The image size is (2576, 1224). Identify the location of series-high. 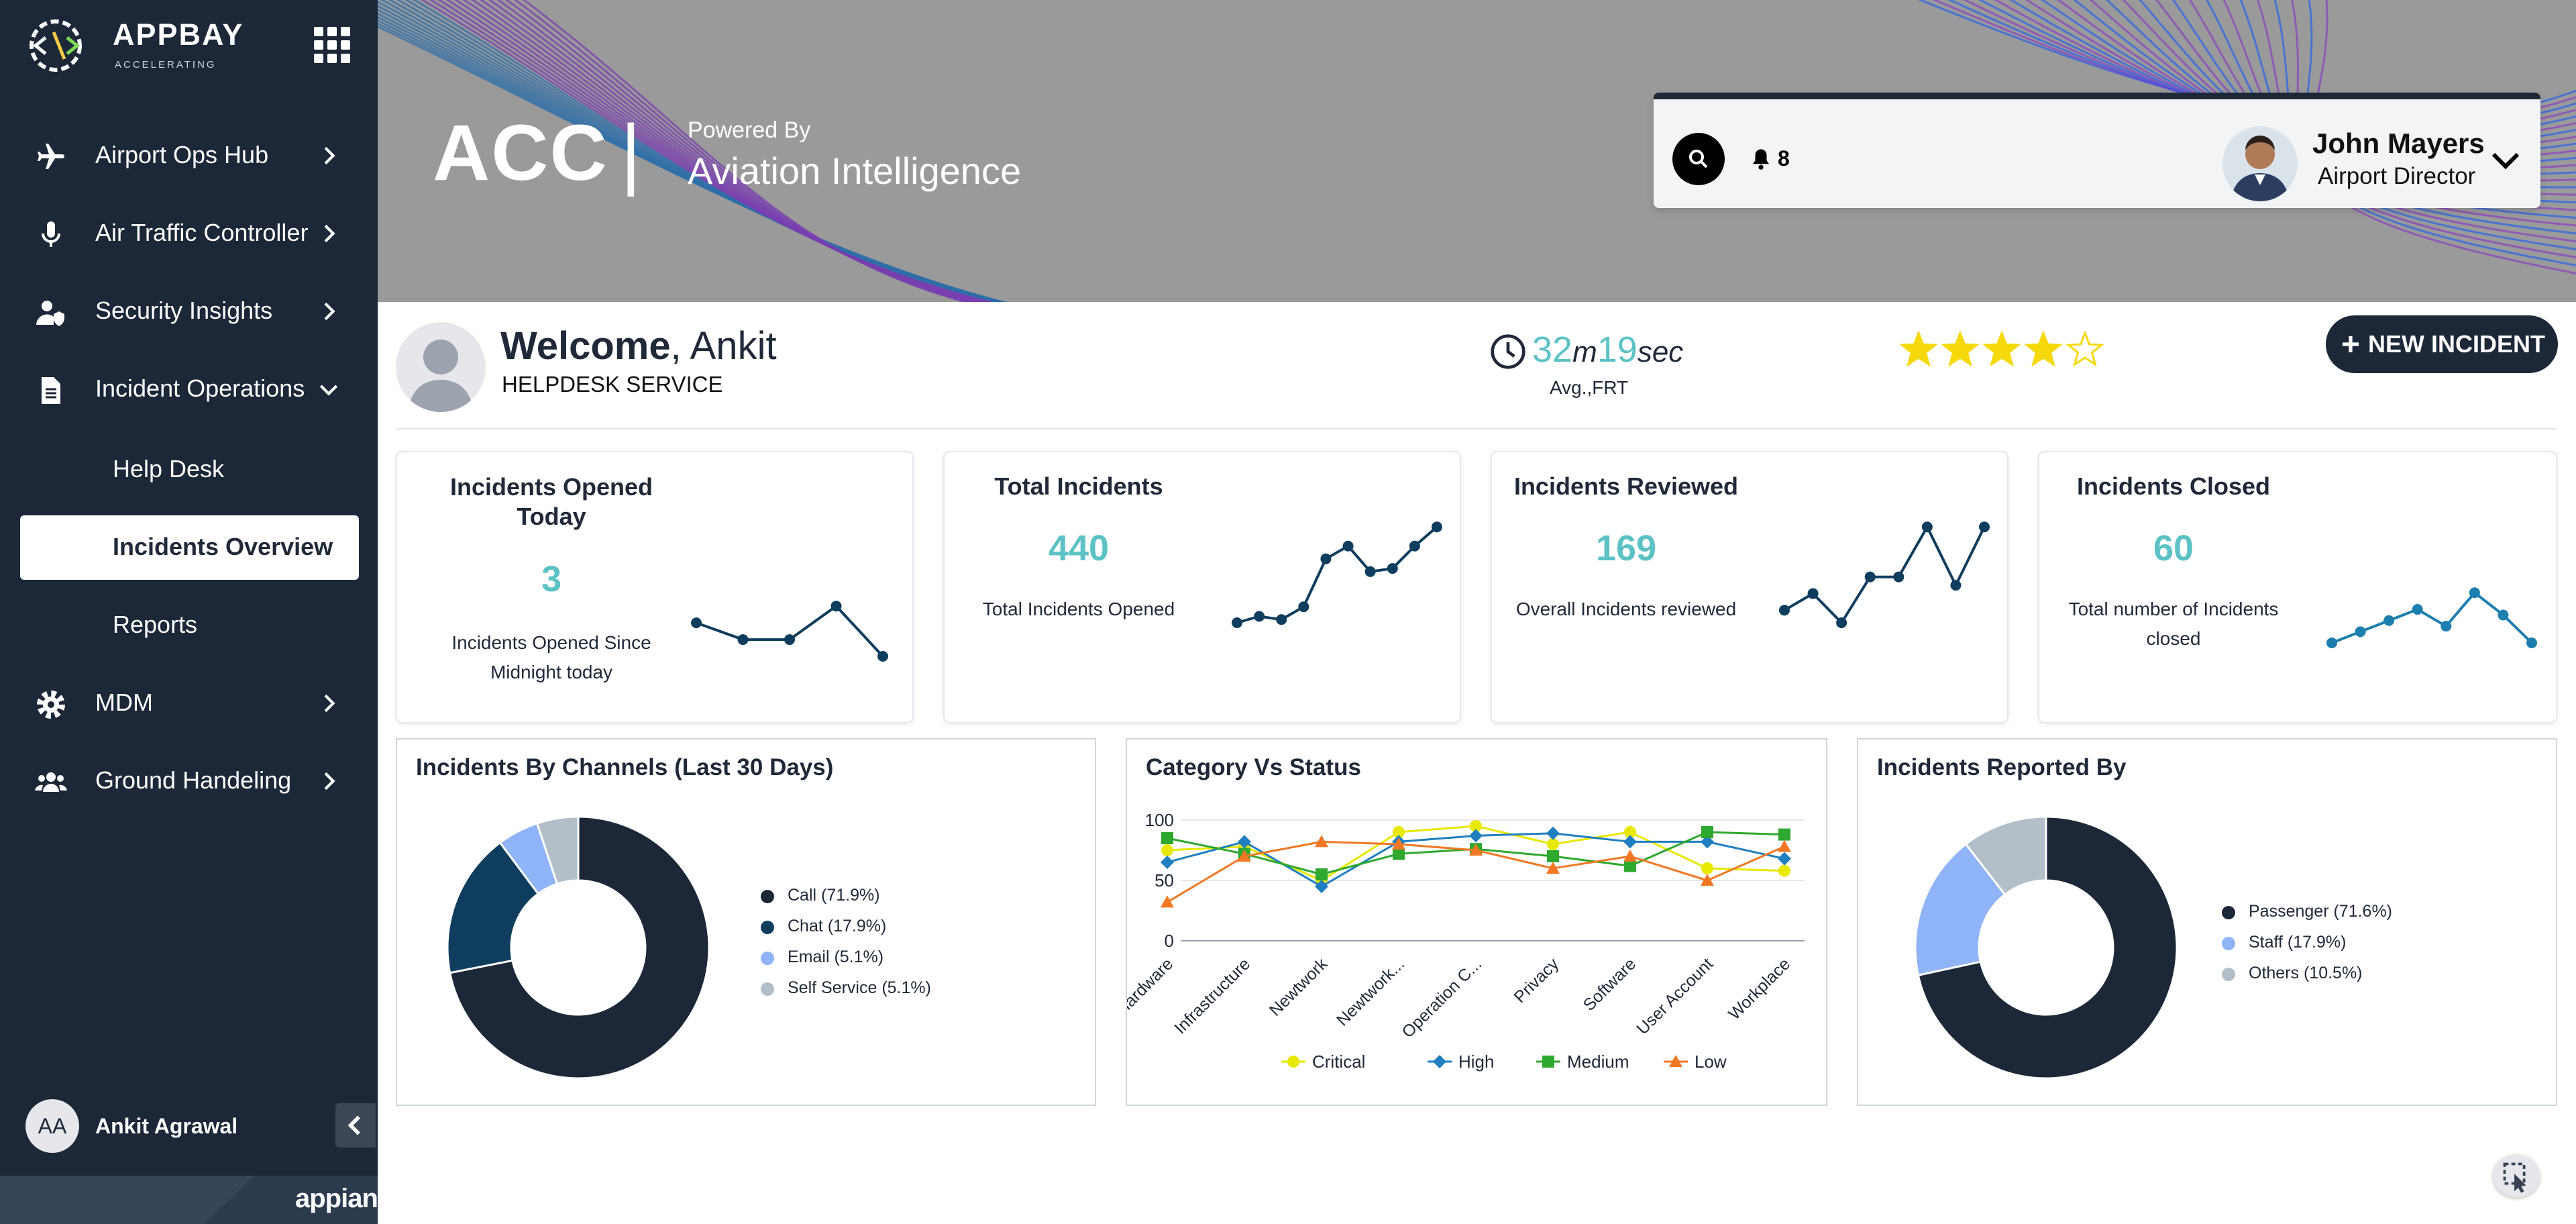
(1476, 859).